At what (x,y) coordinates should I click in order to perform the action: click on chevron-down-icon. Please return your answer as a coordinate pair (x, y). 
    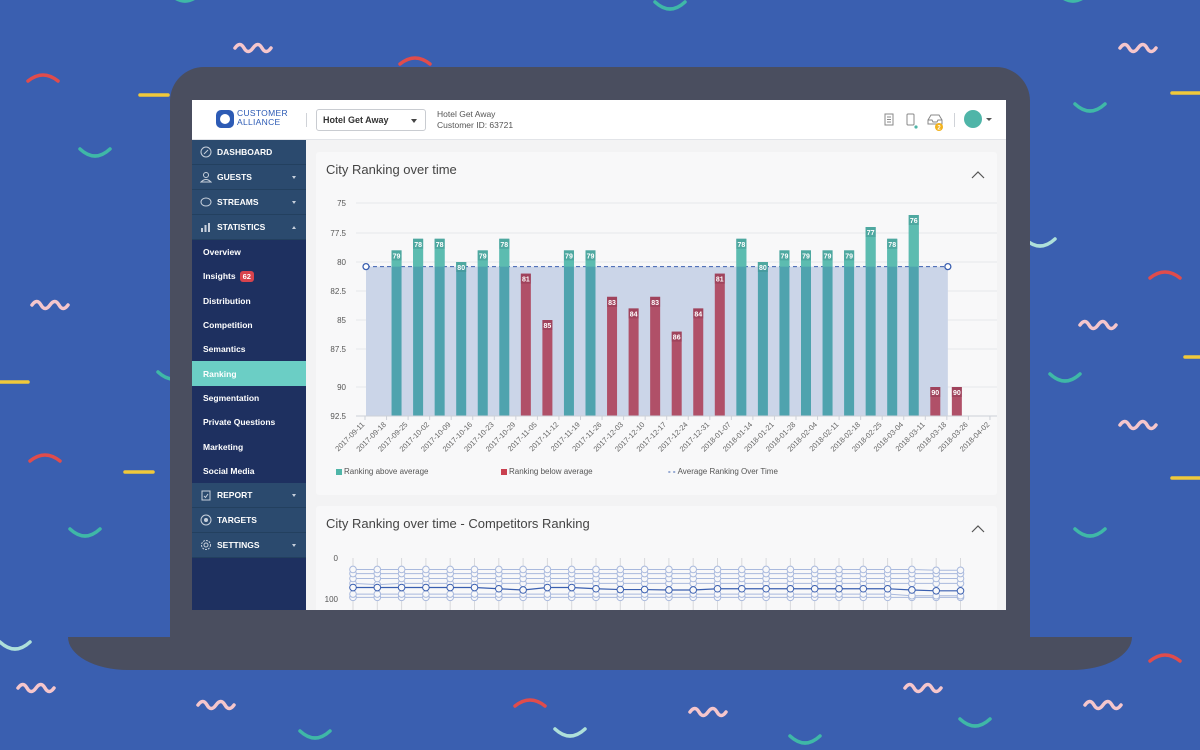
    Looking at the image, I should click on (989, 119).